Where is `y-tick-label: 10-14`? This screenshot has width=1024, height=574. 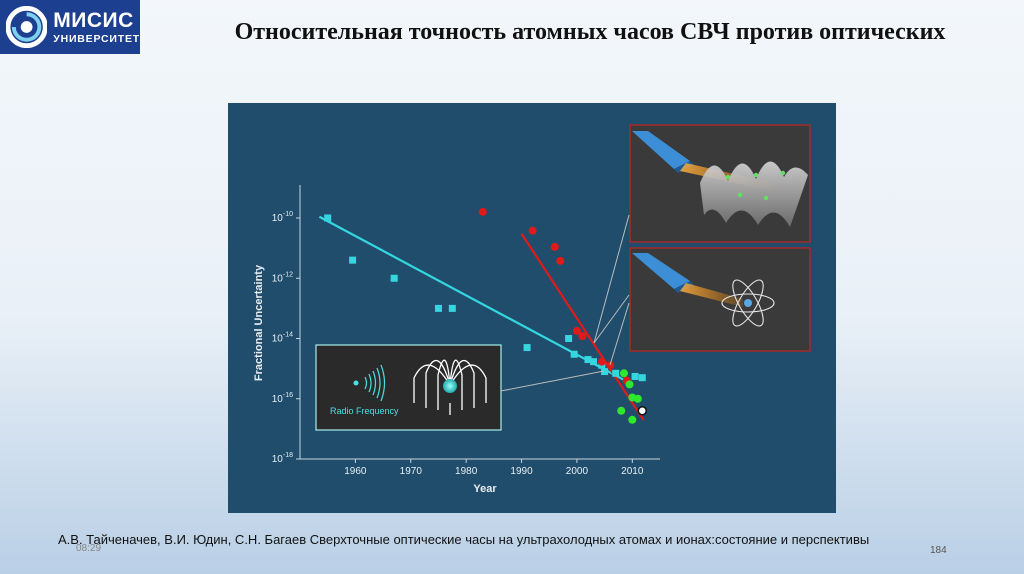 y-tick-label: 10-14 is located at coordinates (282, 338).